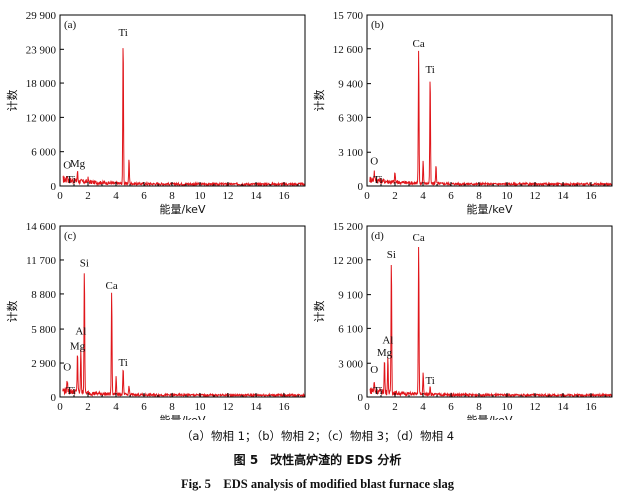 Image resolution: width=635 pixels, height=496 pixels. Describe the element at coordinates (60, 196) in the screenshot. I see `panel-a-x-tick-label: 0` at that location.